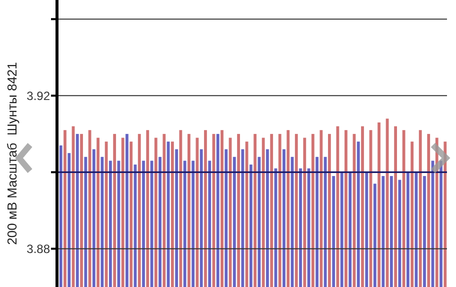  What do you see at coordinates (38, 249) in the screenshot?
I see `y-tick-label: 3.88` at bounding box center [38, 249].